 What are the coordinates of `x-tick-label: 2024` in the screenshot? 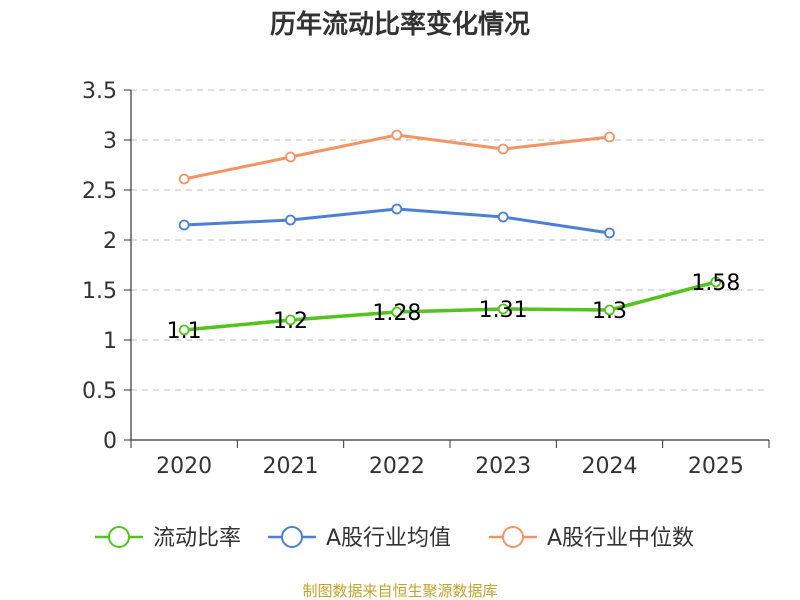 It's located at (610, 466).